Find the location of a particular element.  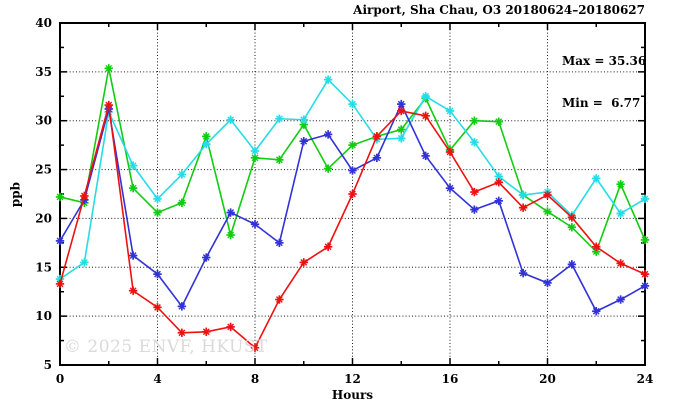

x-tick-label: 12 is located at coordinates (352, 379).